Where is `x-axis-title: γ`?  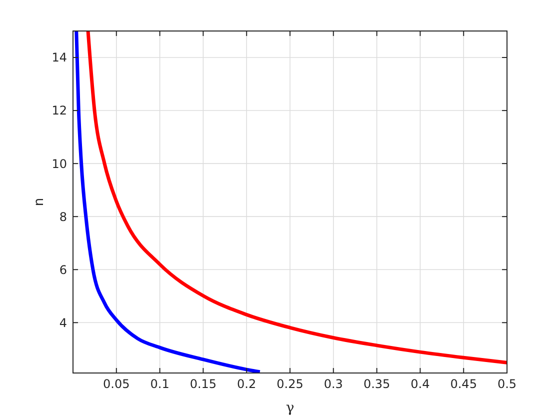
x-axis-title: γ is located at coordinates (290, 408).